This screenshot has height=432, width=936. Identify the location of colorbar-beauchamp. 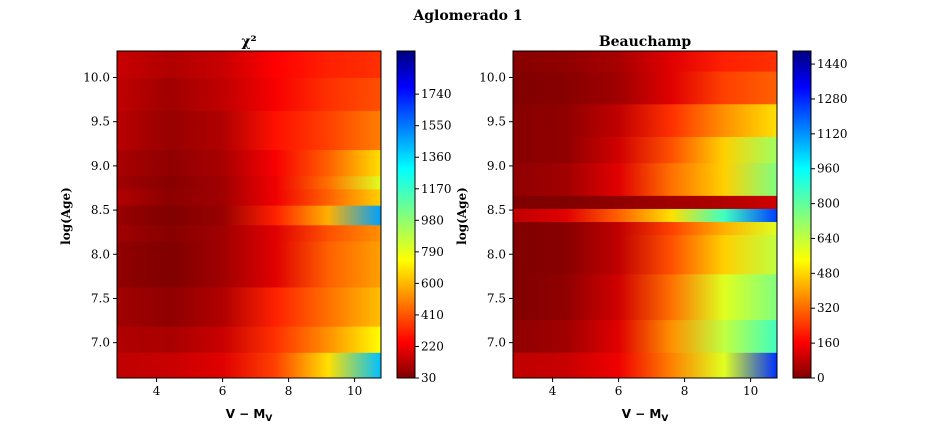
(802, 214).